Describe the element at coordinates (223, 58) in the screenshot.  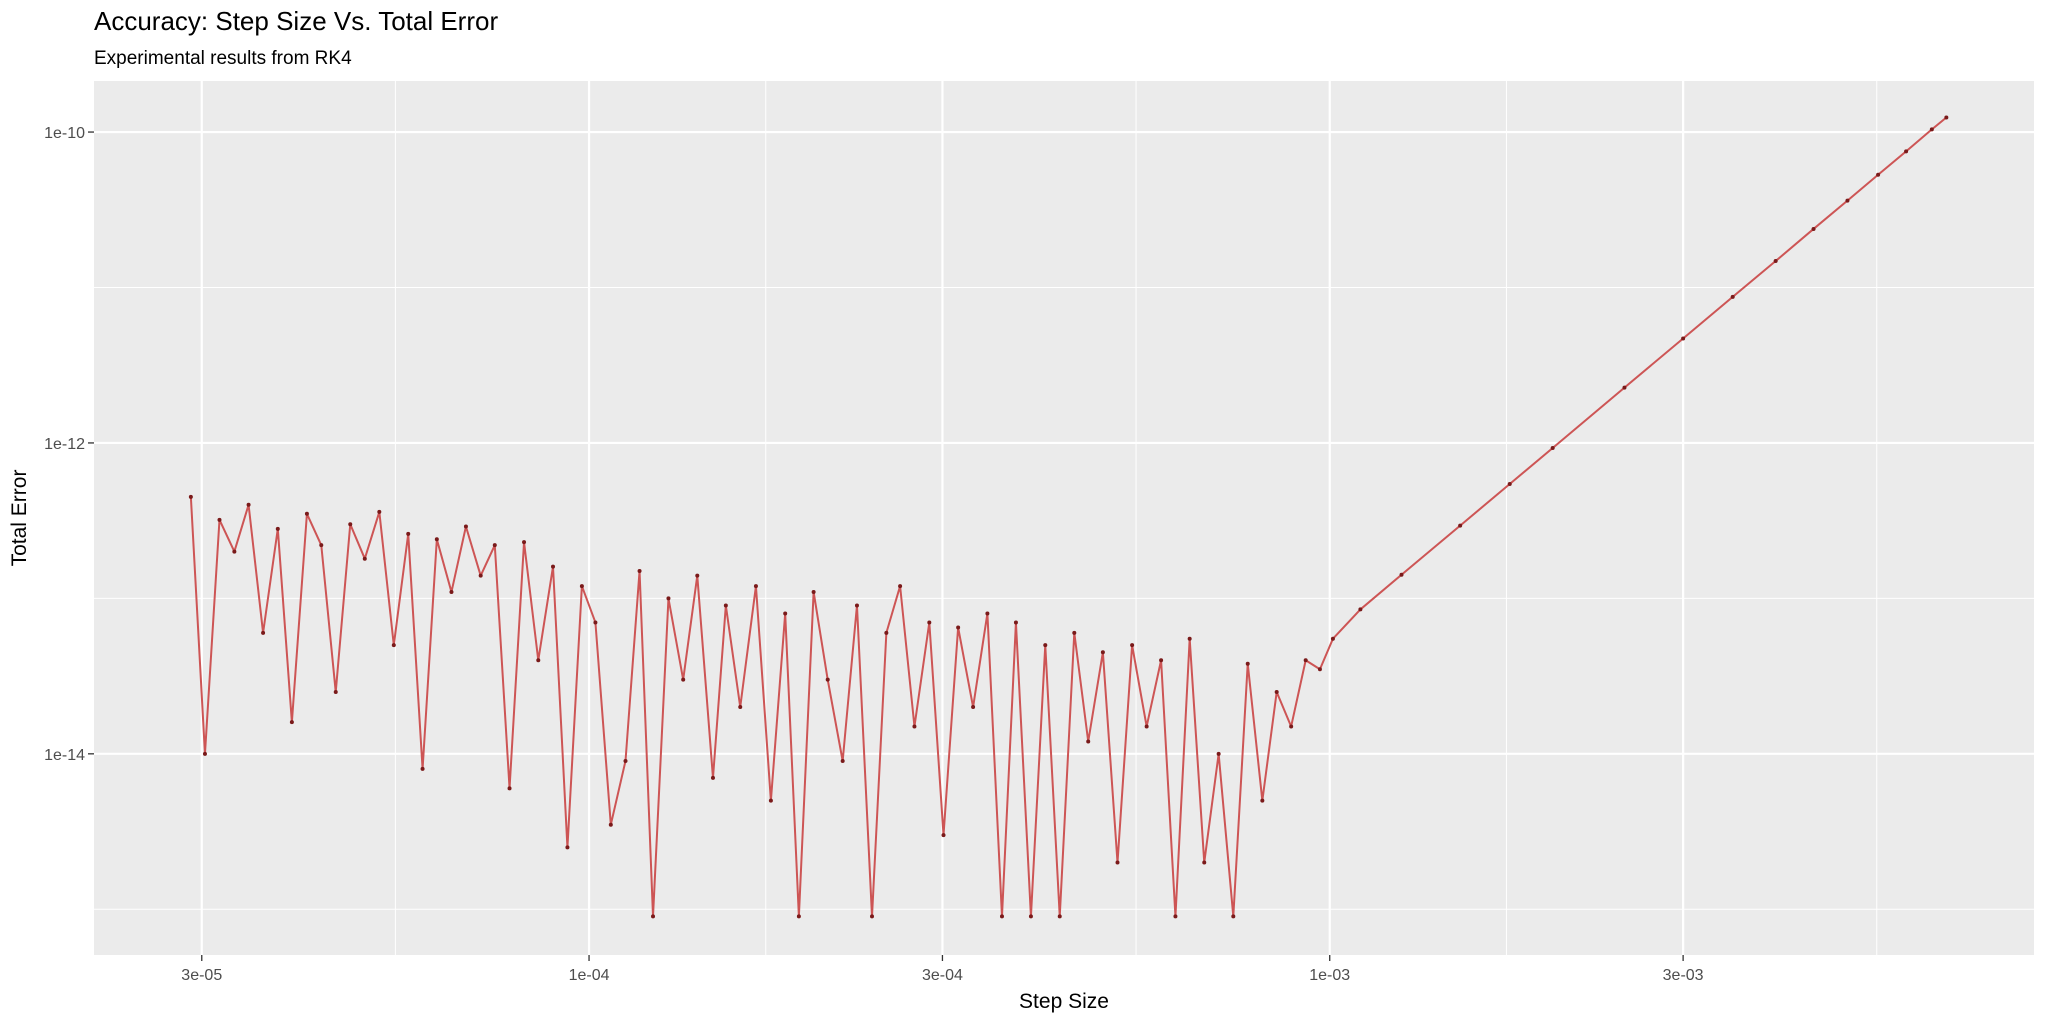
I see `chart-subtitle: Experimental results from RK4` at that location.